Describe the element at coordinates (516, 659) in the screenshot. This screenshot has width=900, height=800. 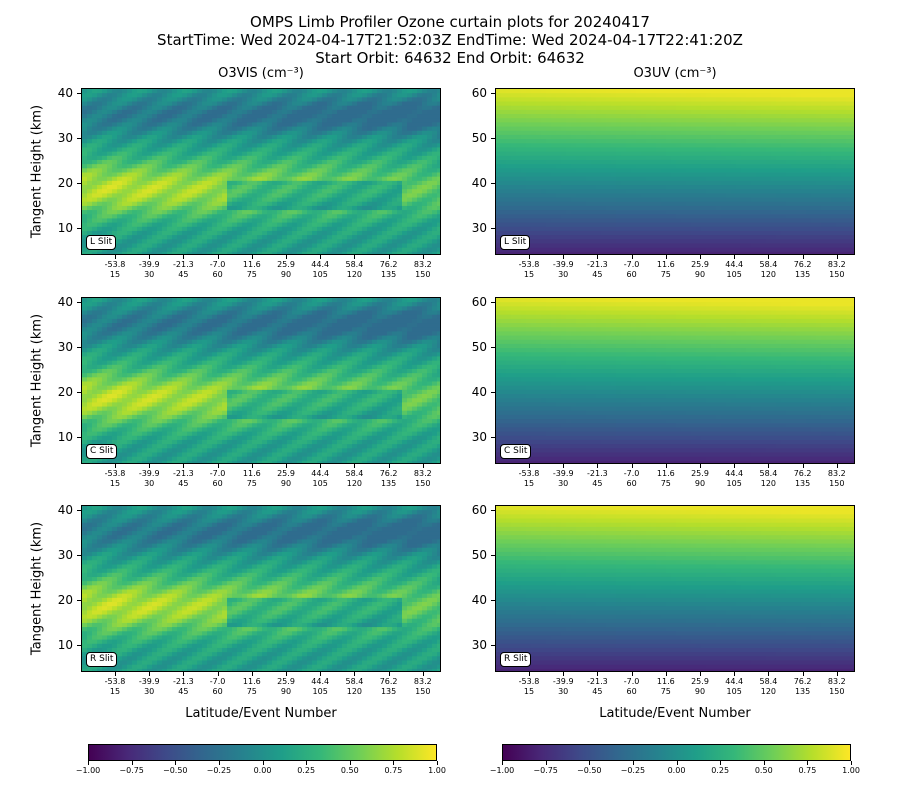
I see `slit-label: R Slit` at that location.